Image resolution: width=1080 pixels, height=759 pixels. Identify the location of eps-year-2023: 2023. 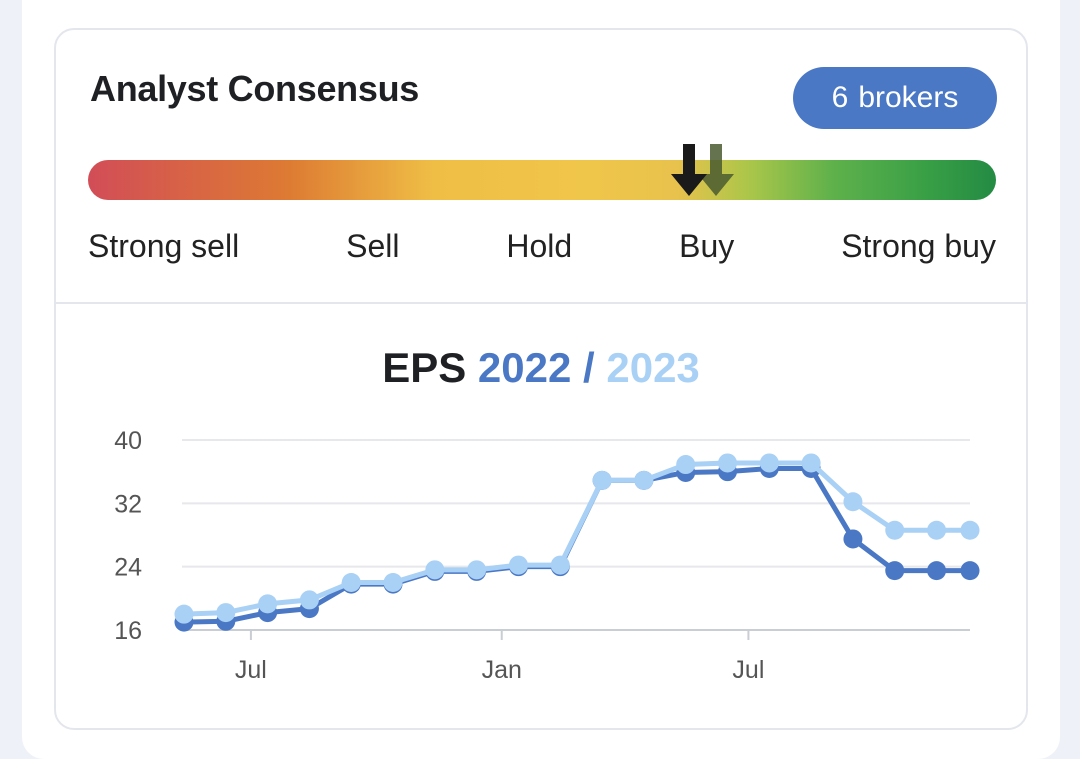
(653, 367).